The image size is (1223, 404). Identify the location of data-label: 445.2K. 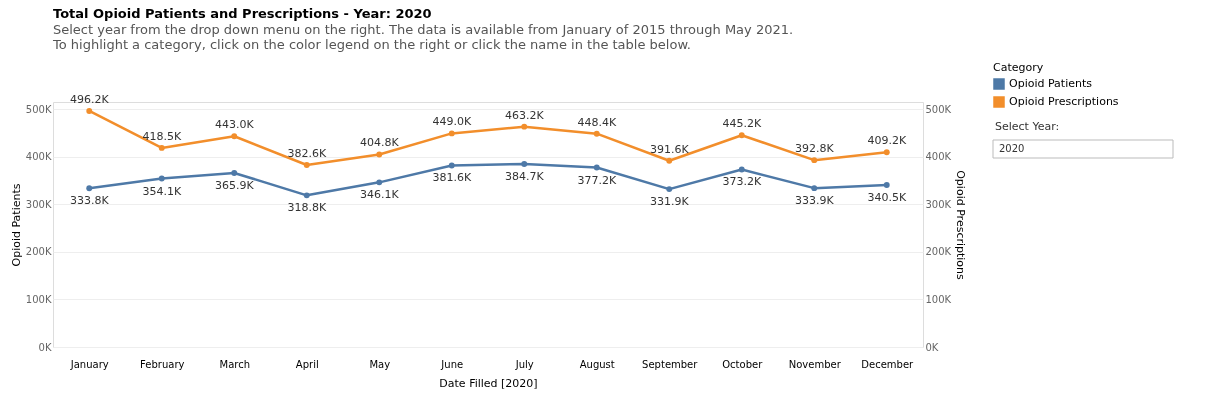
(742, 124).